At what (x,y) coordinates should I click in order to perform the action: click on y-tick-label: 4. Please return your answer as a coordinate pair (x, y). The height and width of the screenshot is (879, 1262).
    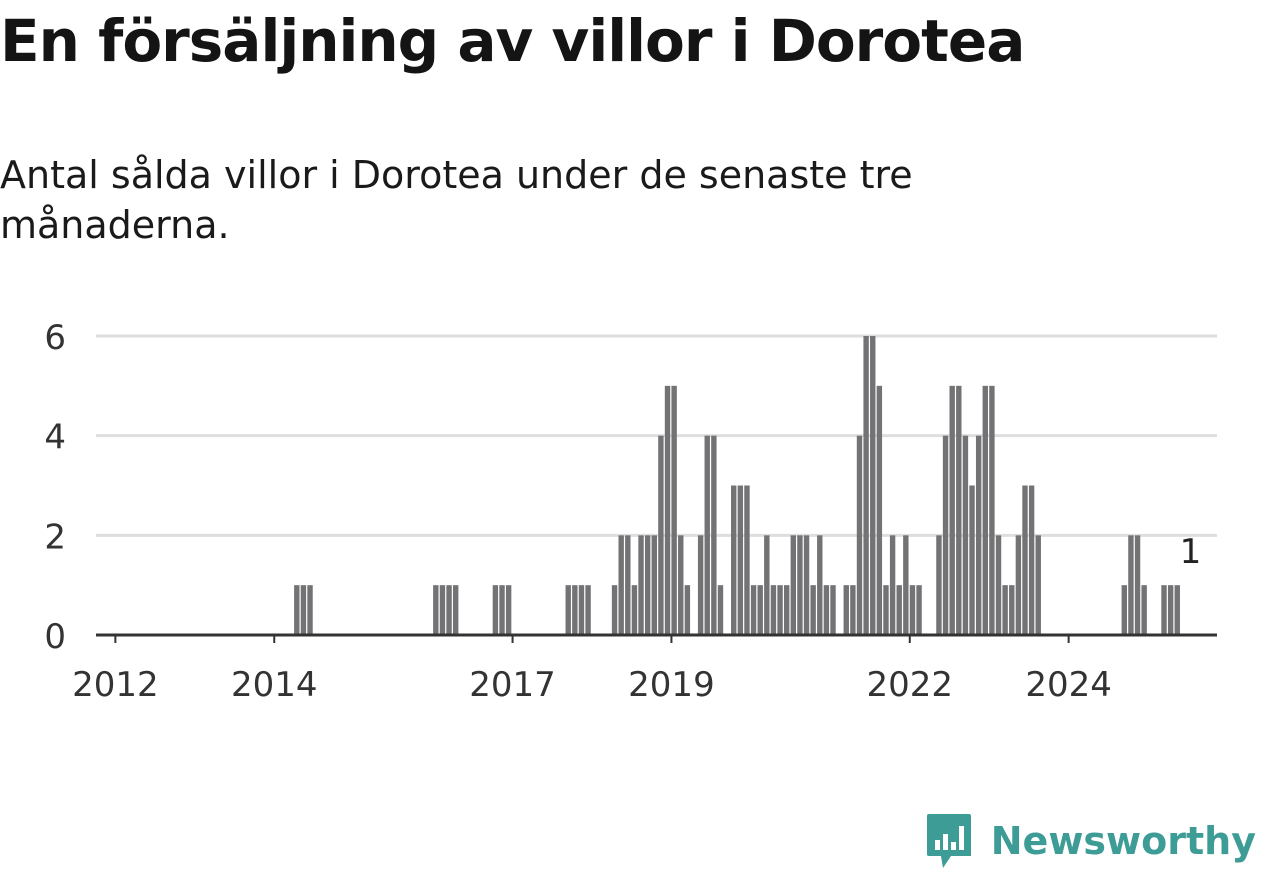
    Looking at the image, I should click on (55, 438).